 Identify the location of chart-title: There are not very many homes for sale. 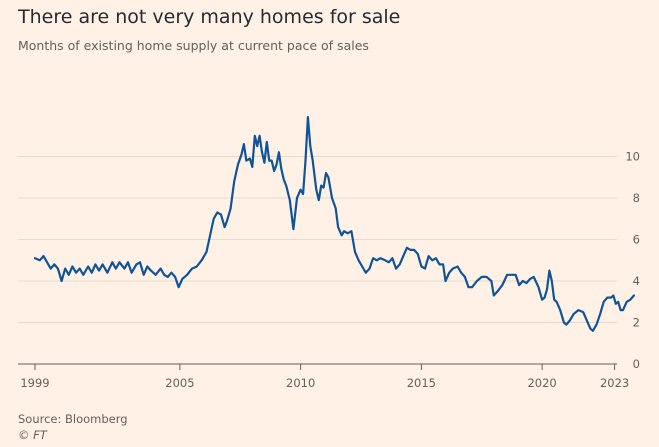
(209, 17).